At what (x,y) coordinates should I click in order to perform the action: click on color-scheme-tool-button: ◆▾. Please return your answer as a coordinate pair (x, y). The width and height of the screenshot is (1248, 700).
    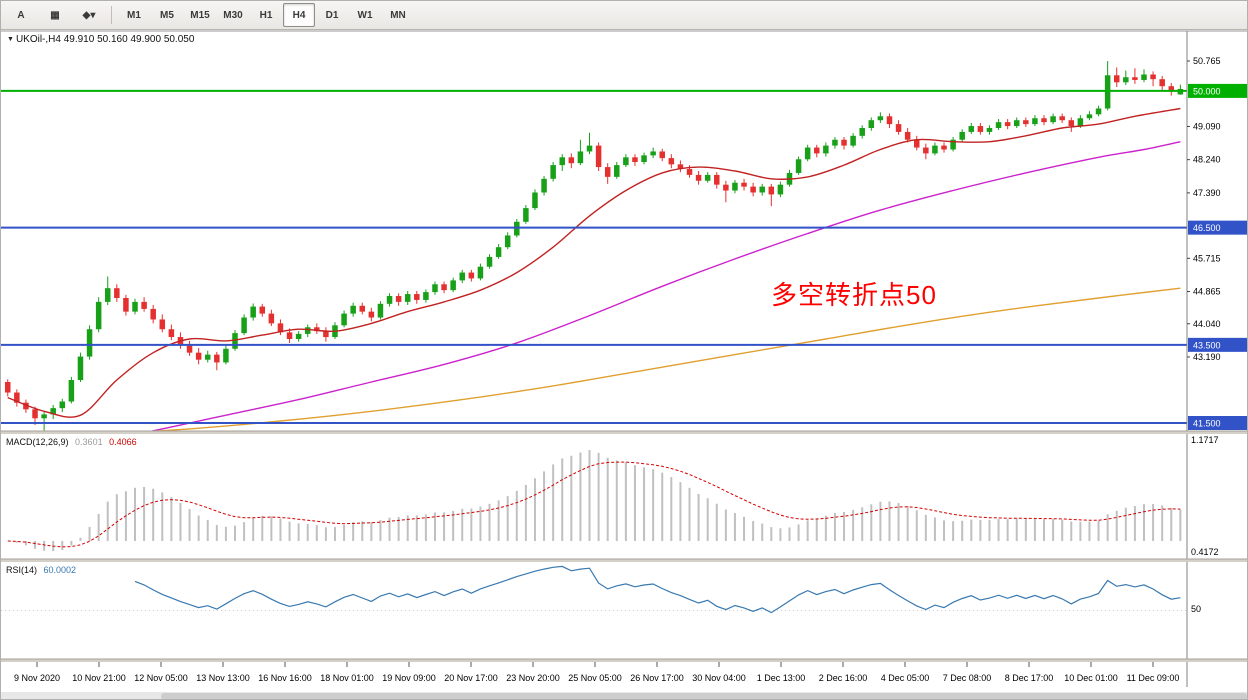
    Looking at the image, I should click on (89, 15).